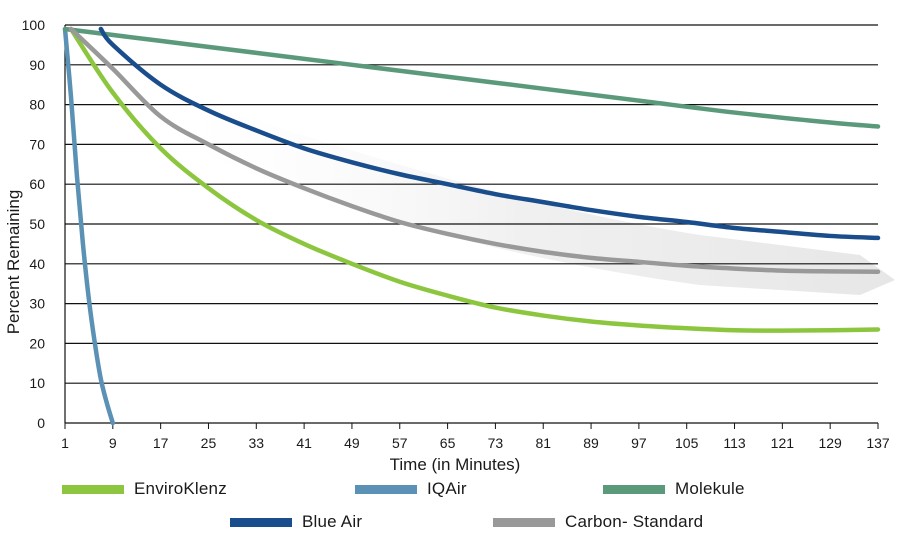  Describe the element at coordinates (37, 184) in the screenshot. I see `y-tick-label: 60` at that location.